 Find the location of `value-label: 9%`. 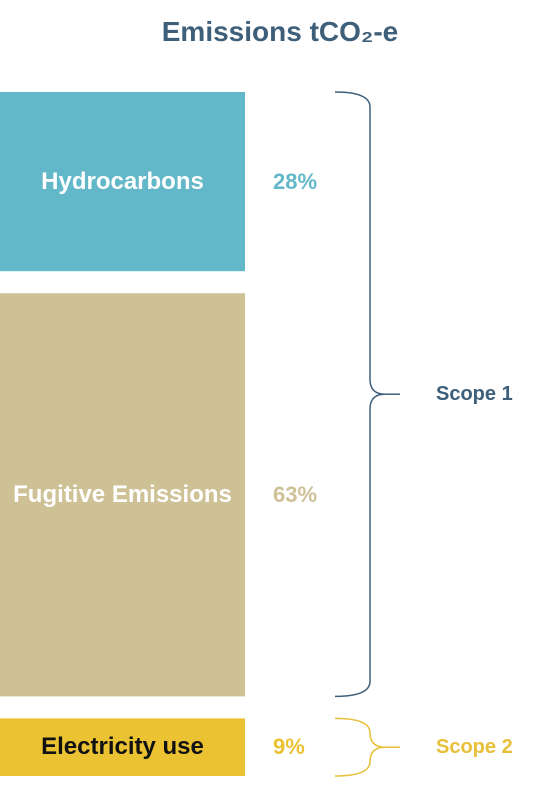

value-label: 9% is located at coordinates (289, 747).